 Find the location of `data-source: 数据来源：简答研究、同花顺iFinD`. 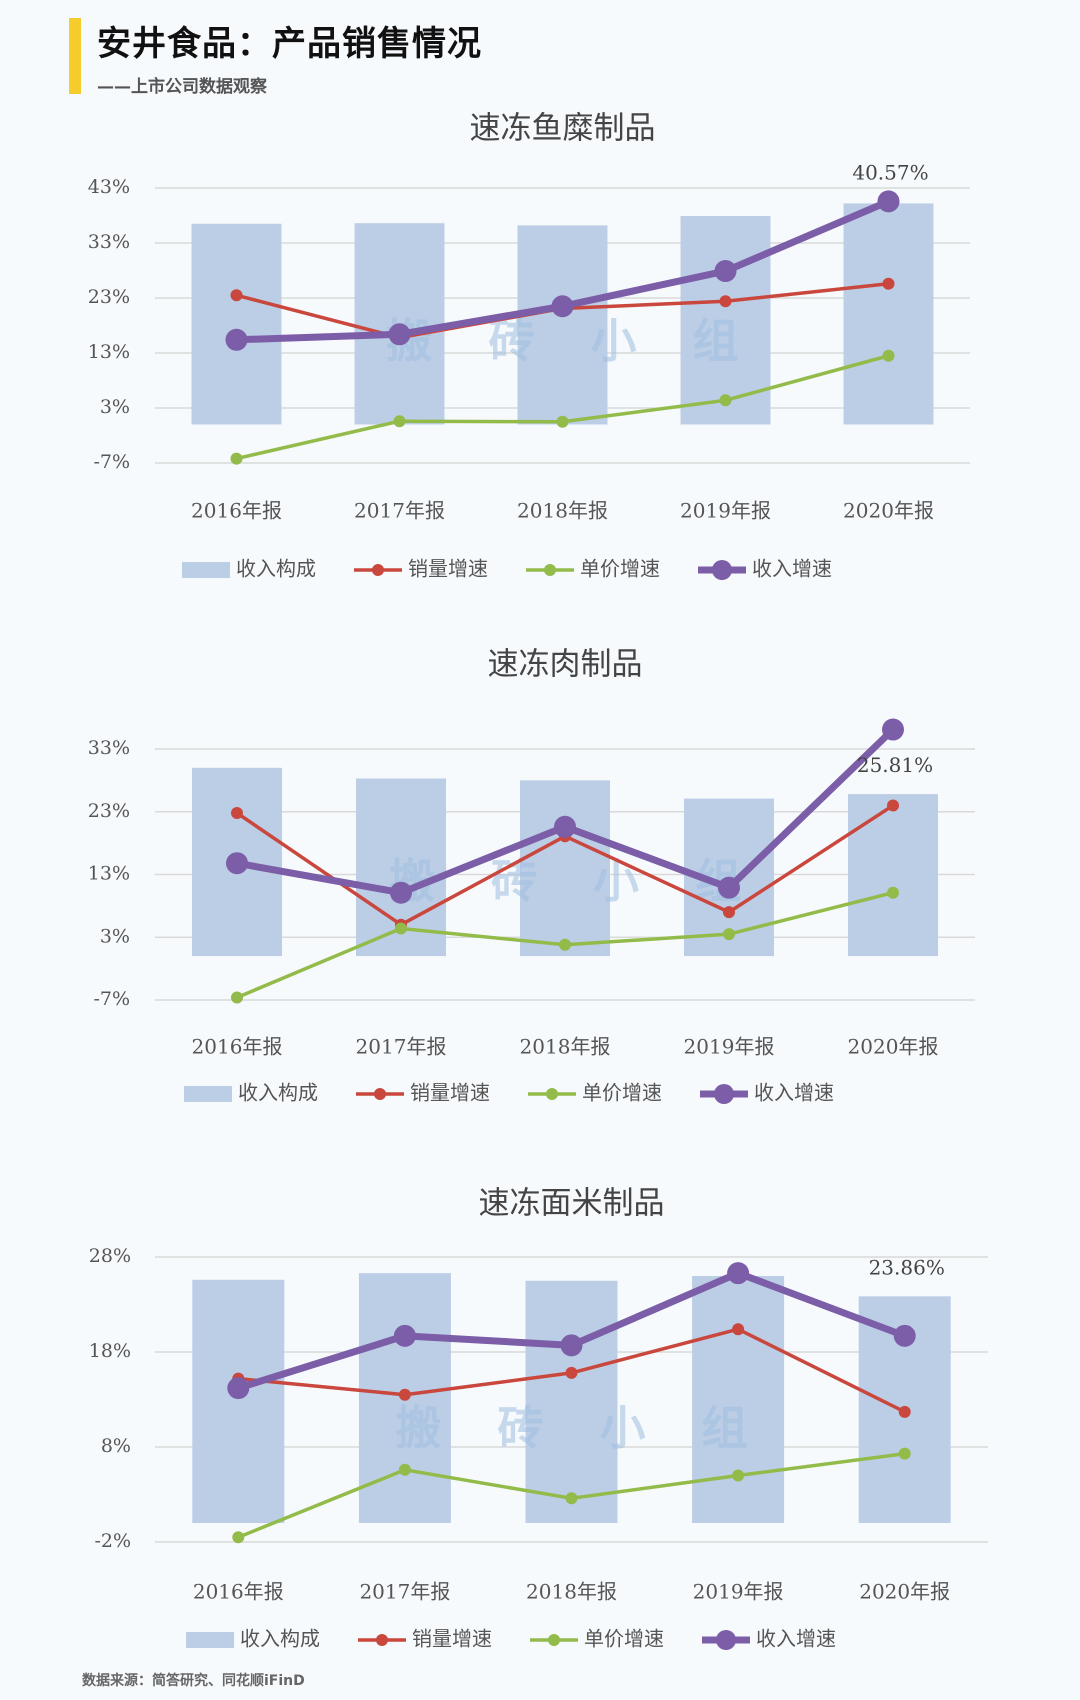

data-source: 数据来源：简答研究、同花顺iFinD is located at coordinates (193, 1681).